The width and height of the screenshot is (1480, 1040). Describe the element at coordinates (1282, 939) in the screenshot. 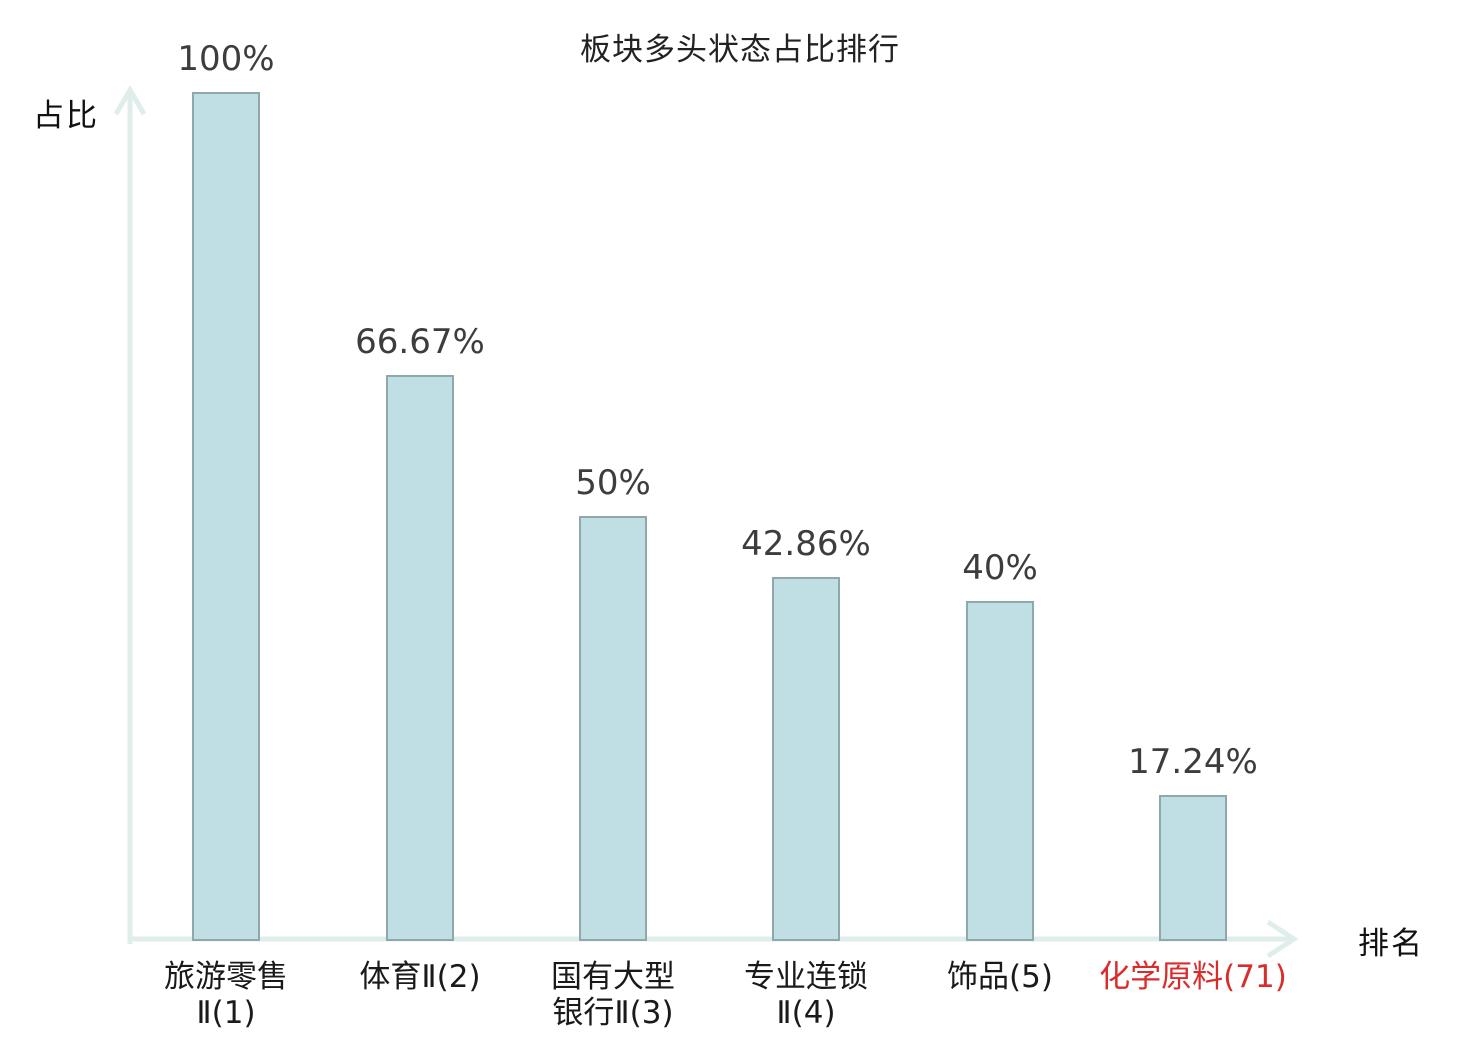

I see `x-axis-arrow-icon` at that location.